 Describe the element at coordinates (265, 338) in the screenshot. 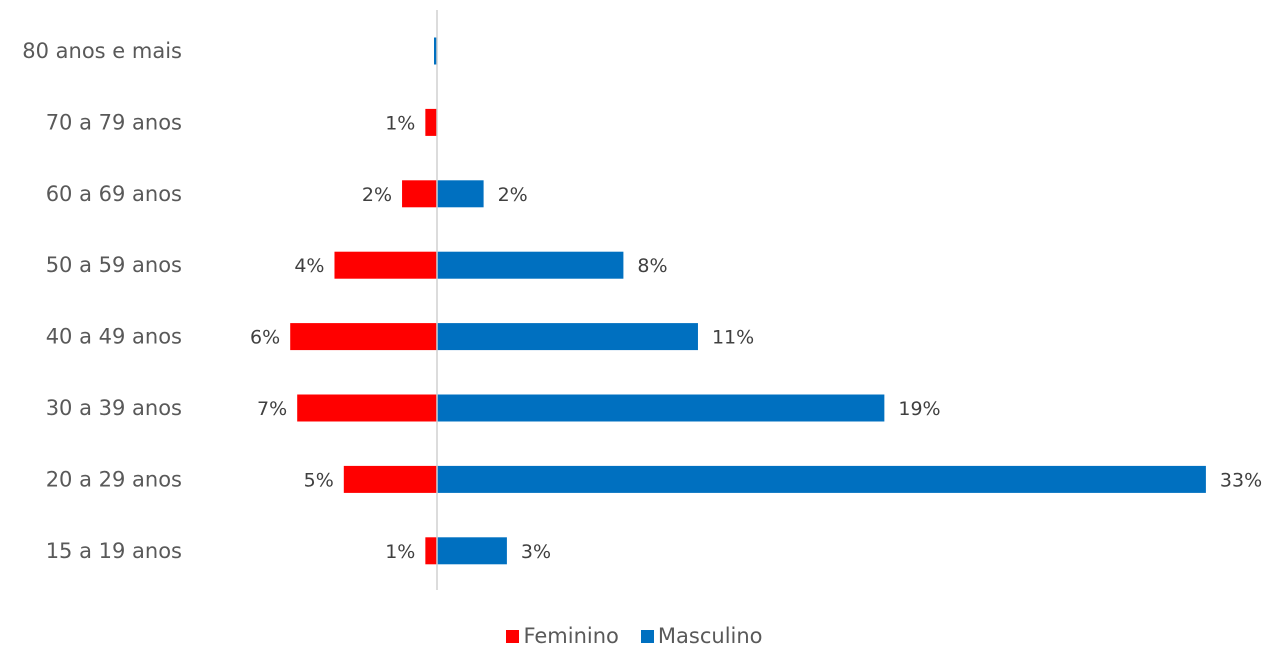

I see `data-label-feminino: 6%` at that location.